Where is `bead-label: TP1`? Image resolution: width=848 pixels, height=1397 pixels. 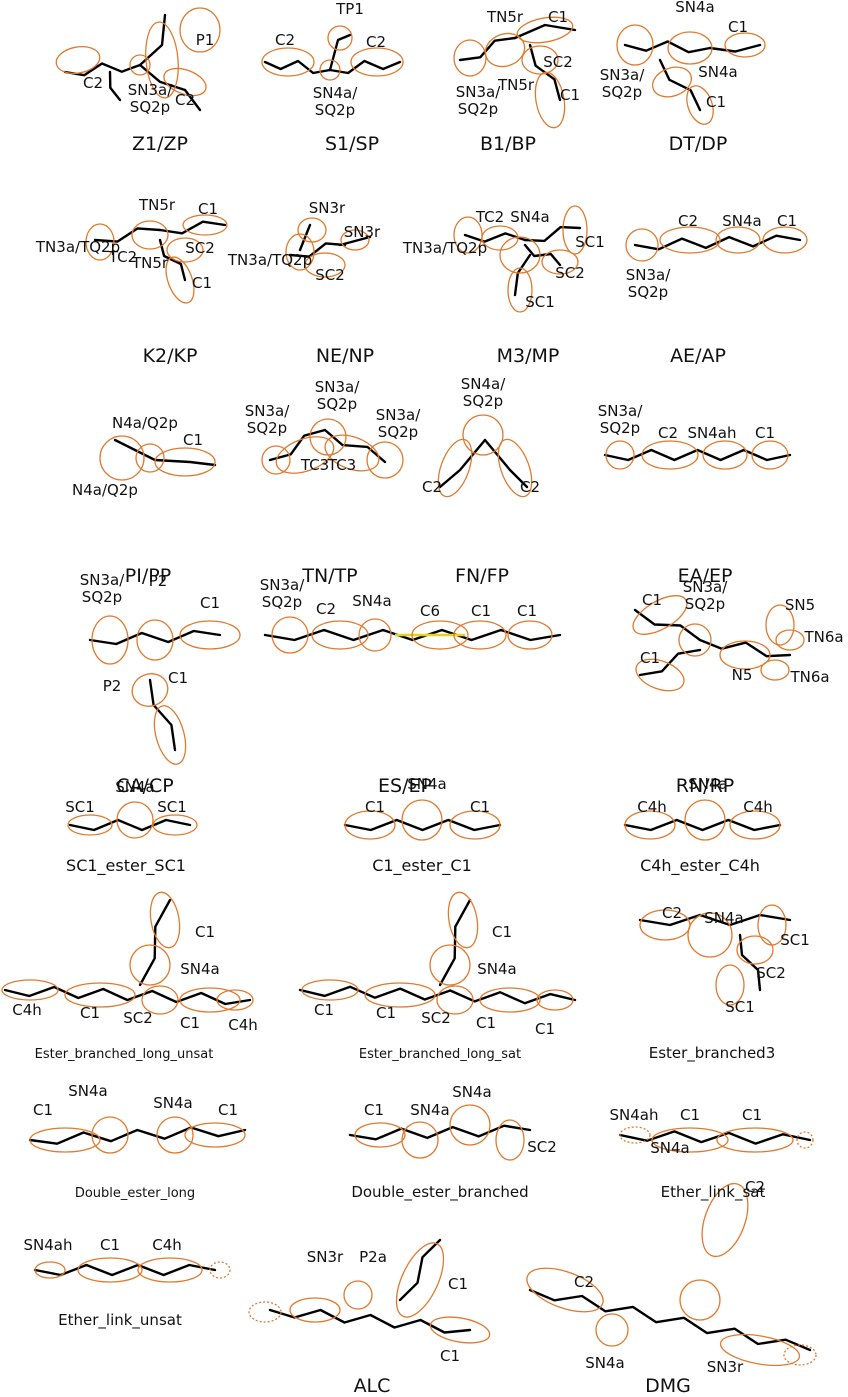 bead-label: TP1 is located at coordinates (349, 9).